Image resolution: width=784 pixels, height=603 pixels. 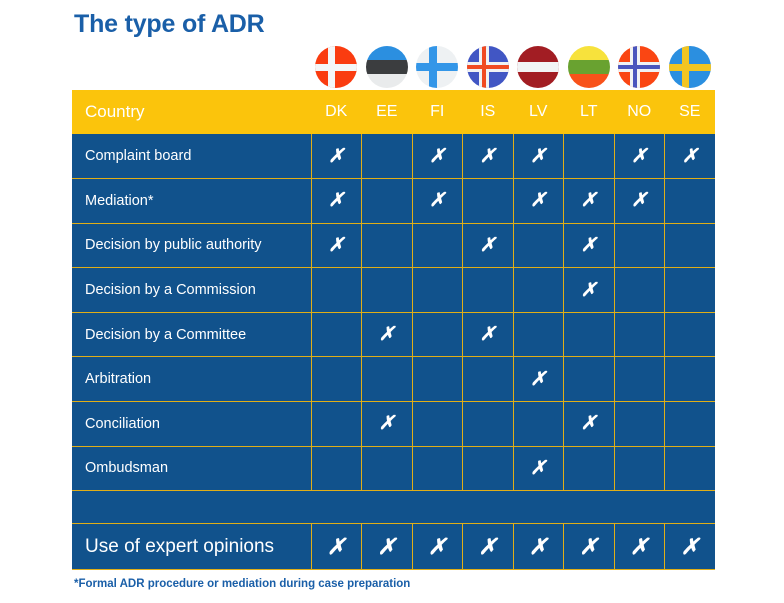 I want to click on lithuania-flag-icon, so click(x=588, y=67).